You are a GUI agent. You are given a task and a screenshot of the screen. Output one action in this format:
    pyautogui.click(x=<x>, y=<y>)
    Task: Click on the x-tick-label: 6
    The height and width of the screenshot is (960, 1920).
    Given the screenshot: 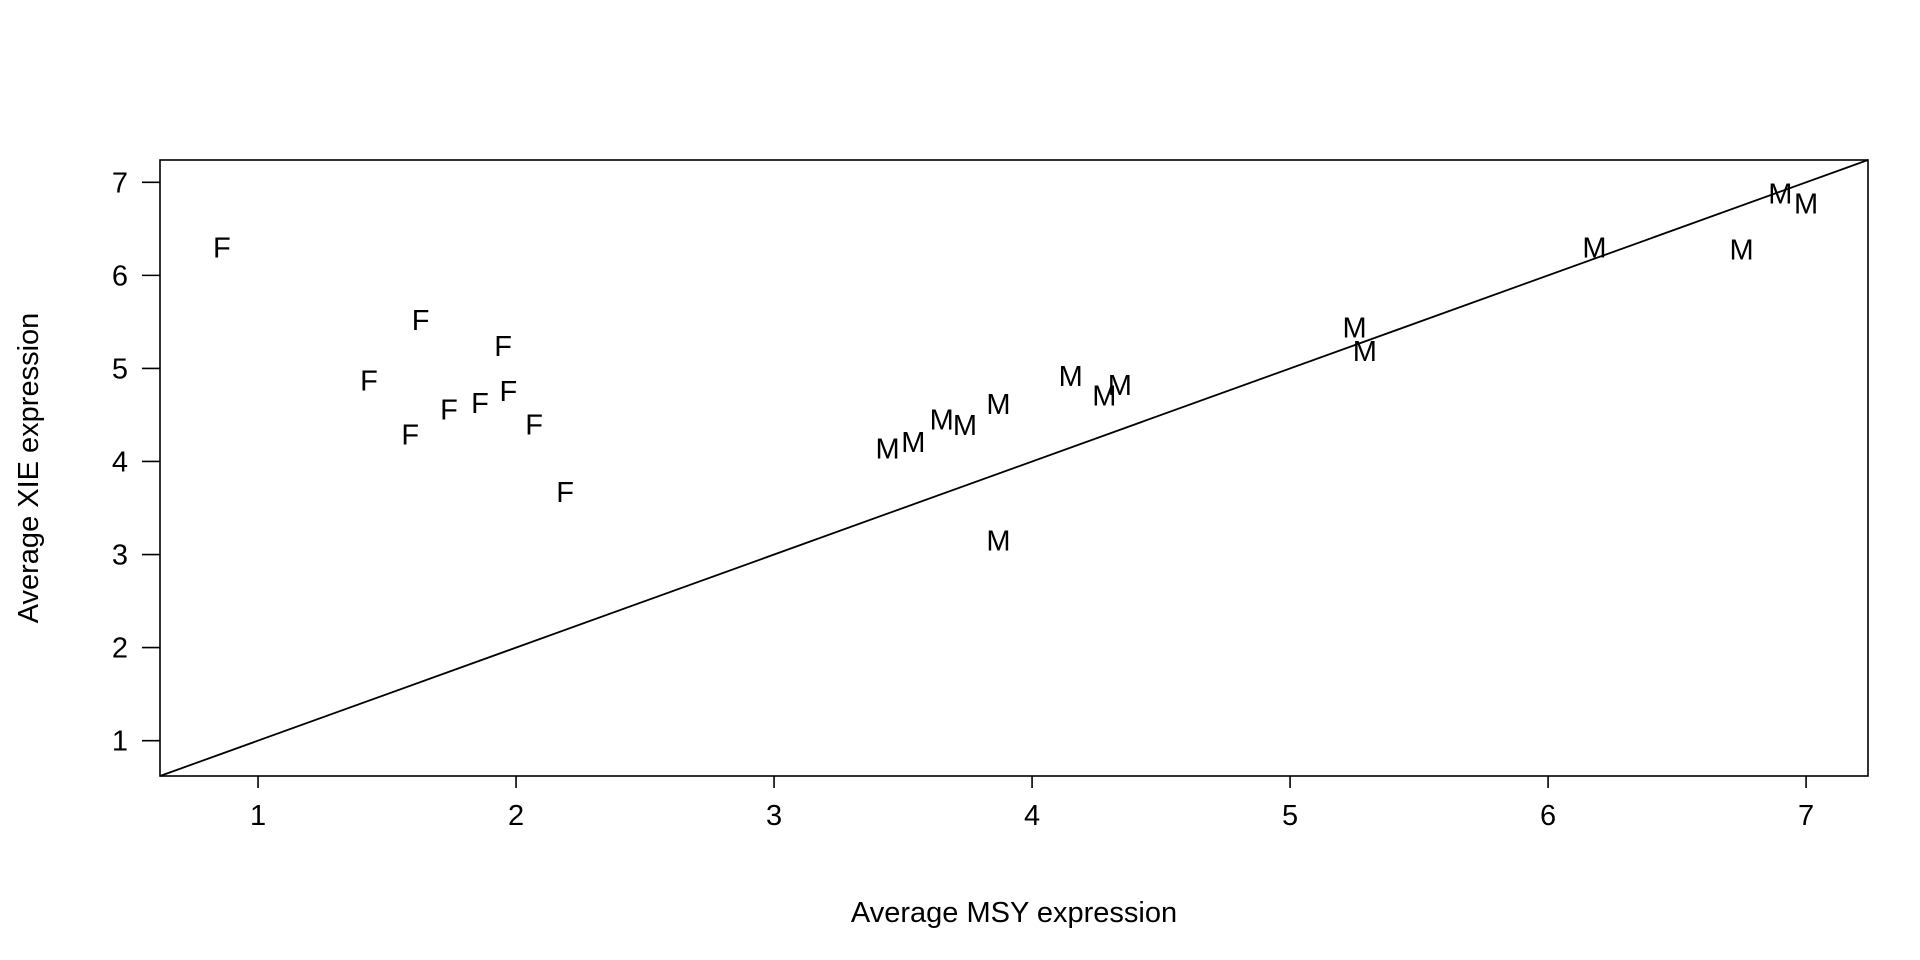 What is the action you would take?
    pyautogui.click(x=1548, y=816)
    